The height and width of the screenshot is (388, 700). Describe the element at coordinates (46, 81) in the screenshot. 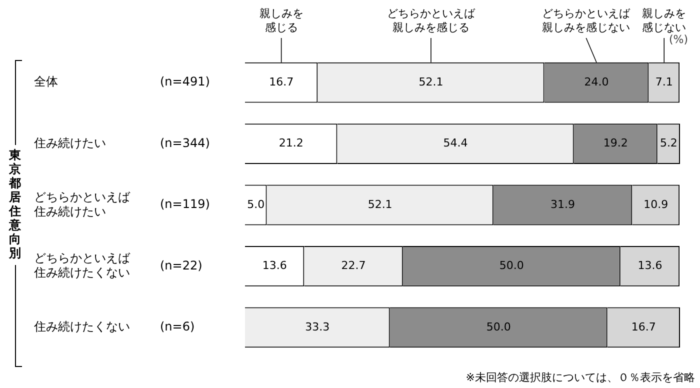

I see `y-tick-label: 全体` at that location.